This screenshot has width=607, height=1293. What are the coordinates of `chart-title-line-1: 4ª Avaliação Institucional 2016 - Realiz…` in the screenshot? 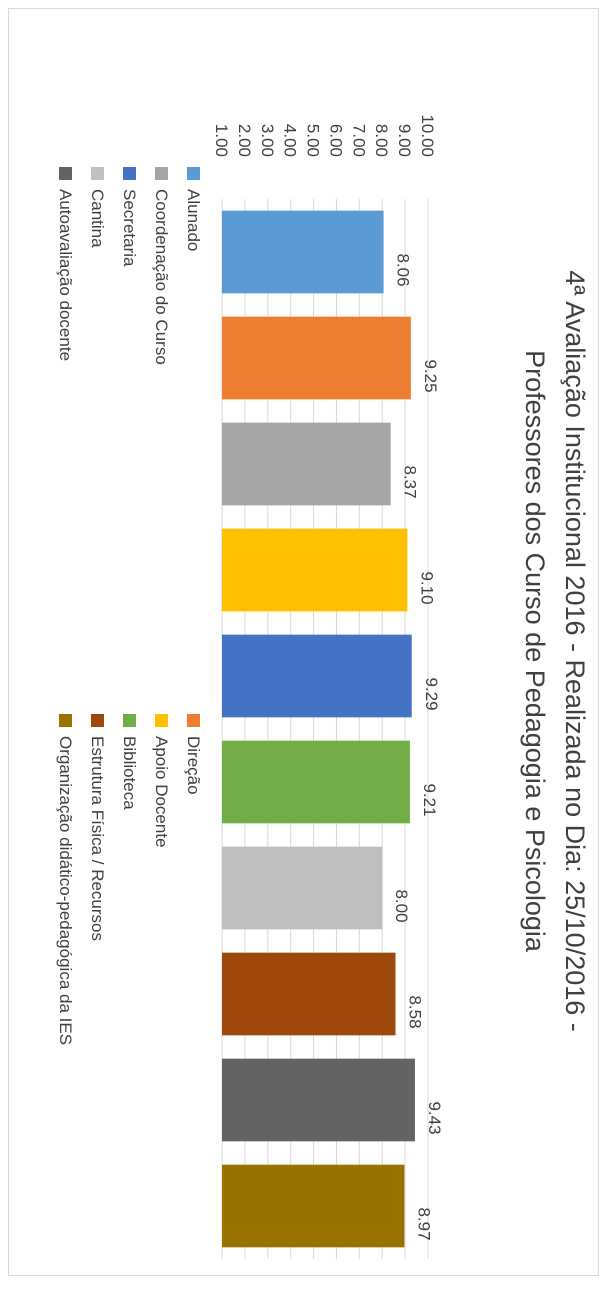 It's located at (575, 651).